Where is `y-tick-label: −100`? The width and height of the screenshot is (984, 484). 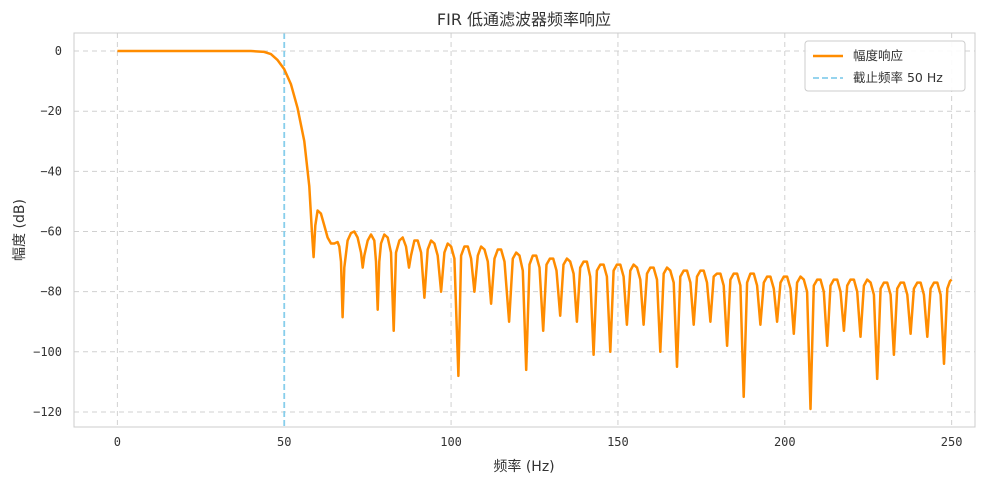 y-tick-label: −100 is located at coordinates (47, 352).